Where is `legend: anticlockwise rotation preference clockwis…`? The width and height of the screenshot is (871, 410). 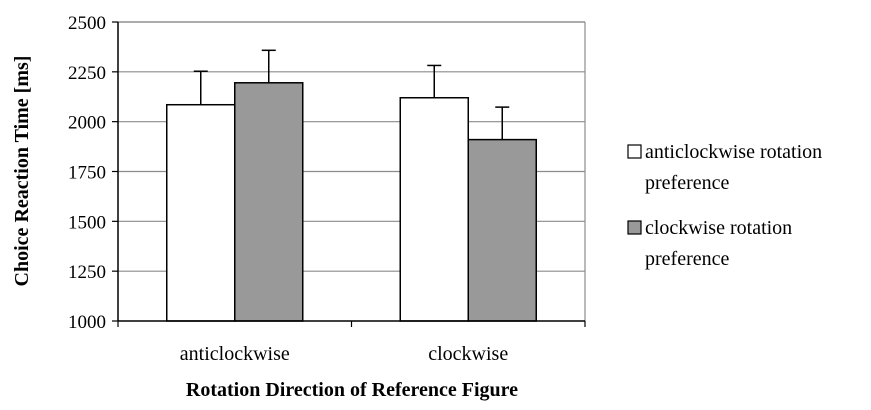
legend: anticlockwise rotation preference clockwis… is located at coordinates (724, 205).